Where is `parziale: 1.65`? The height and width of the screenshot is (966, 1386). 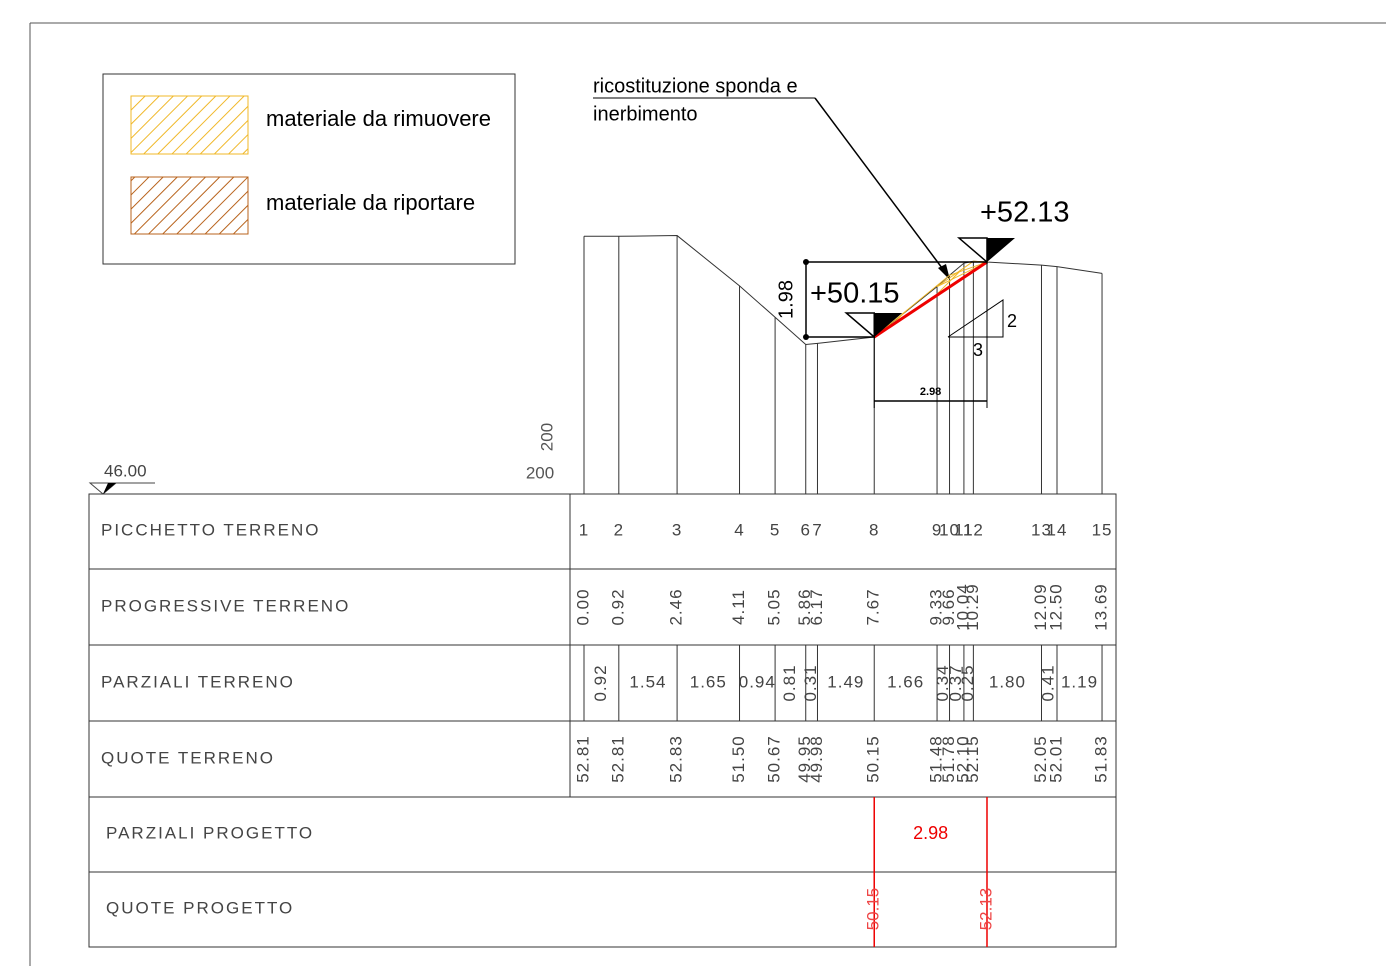
parziale: 1.65 is located at coordinates (708, 681).